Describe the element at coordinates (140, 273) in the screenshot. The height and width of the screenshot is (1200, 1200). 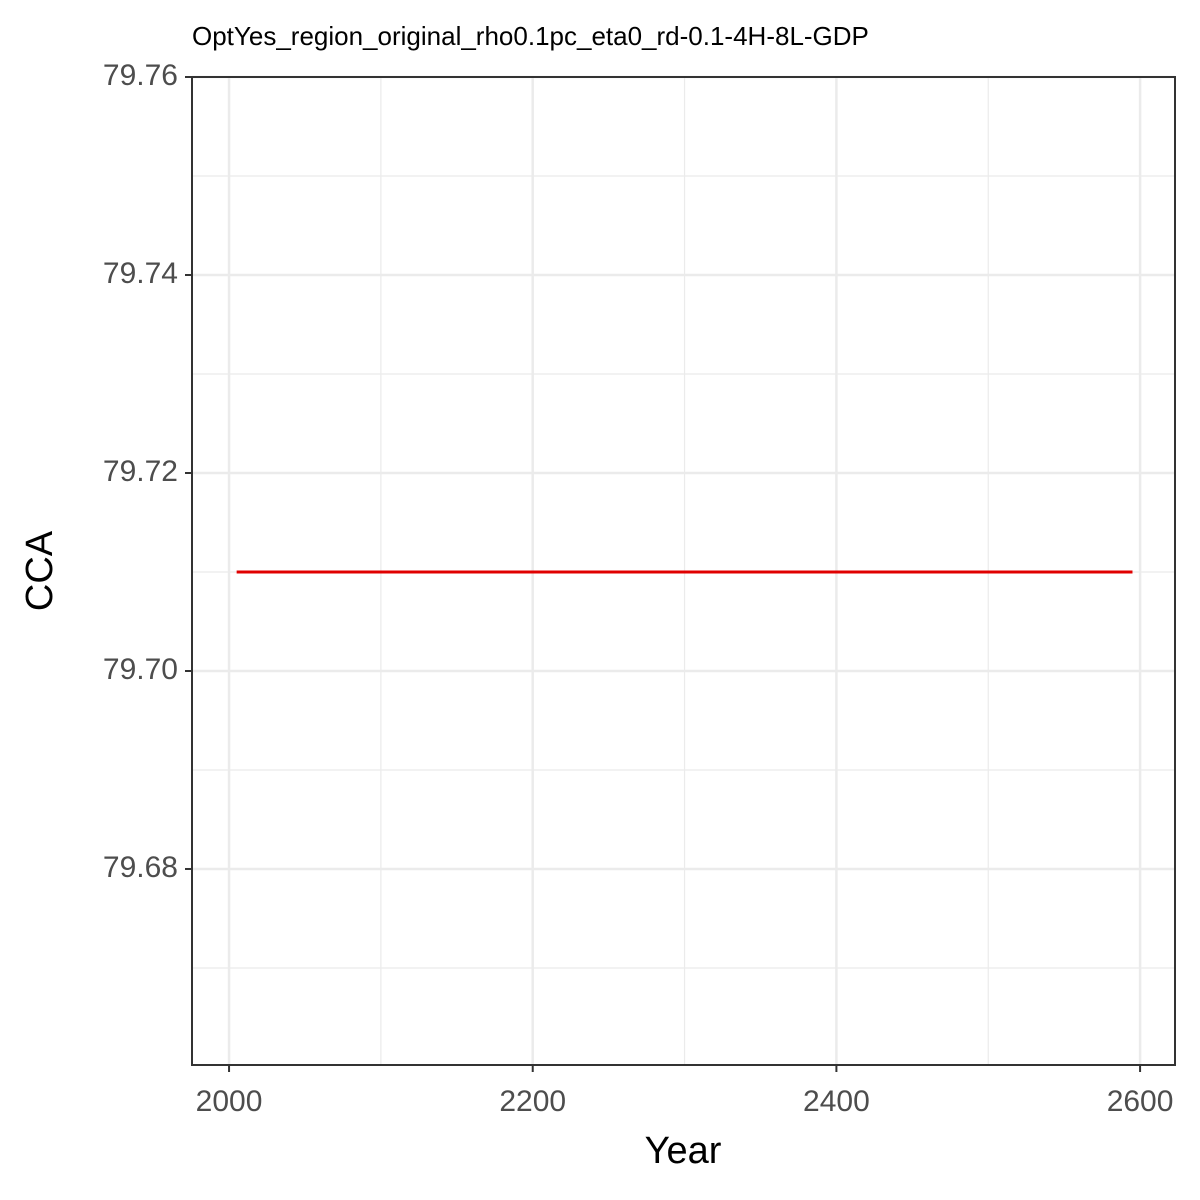
I see `y-tick-label: 79.74` at that location.